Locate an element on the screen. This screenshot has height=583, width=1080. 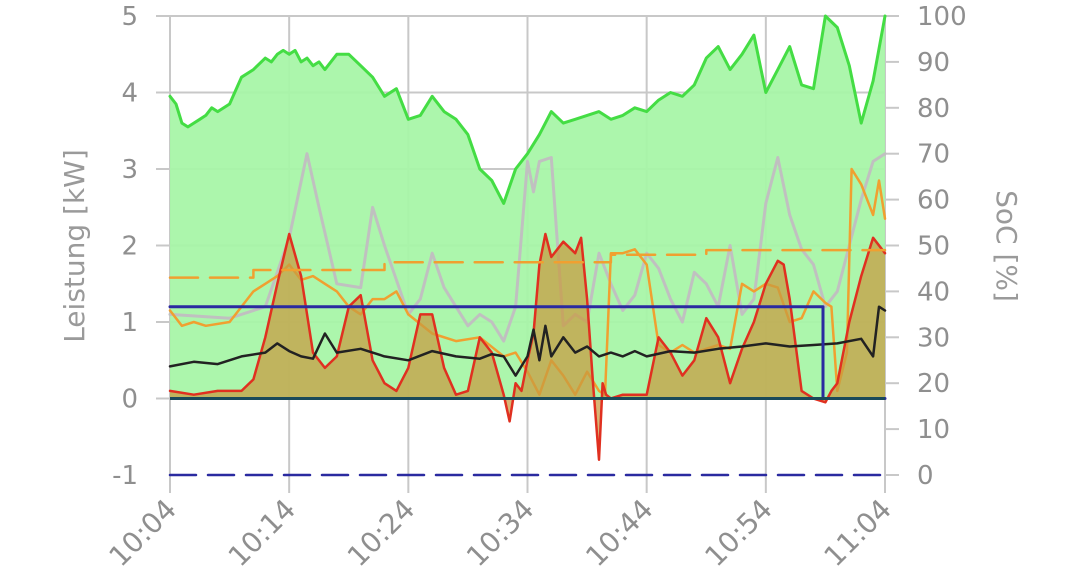
y-tick-label: 0 is located at coordinates (129, 400).